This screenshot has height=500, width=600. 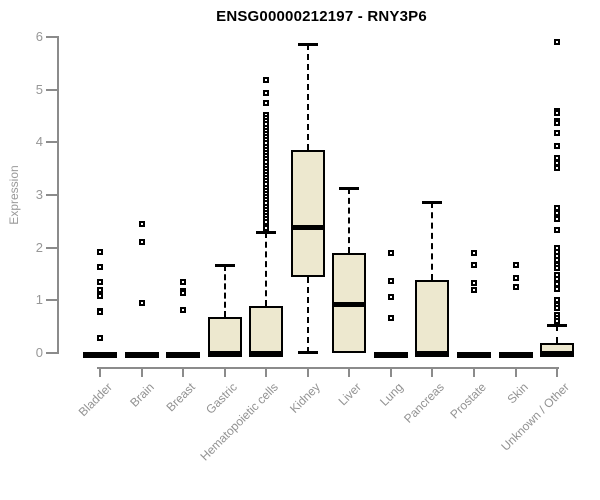 What do you see at coordinates (39, 352) in the screenshot?
I see `y-tick-label: 0` at bounding box center [39, 352].